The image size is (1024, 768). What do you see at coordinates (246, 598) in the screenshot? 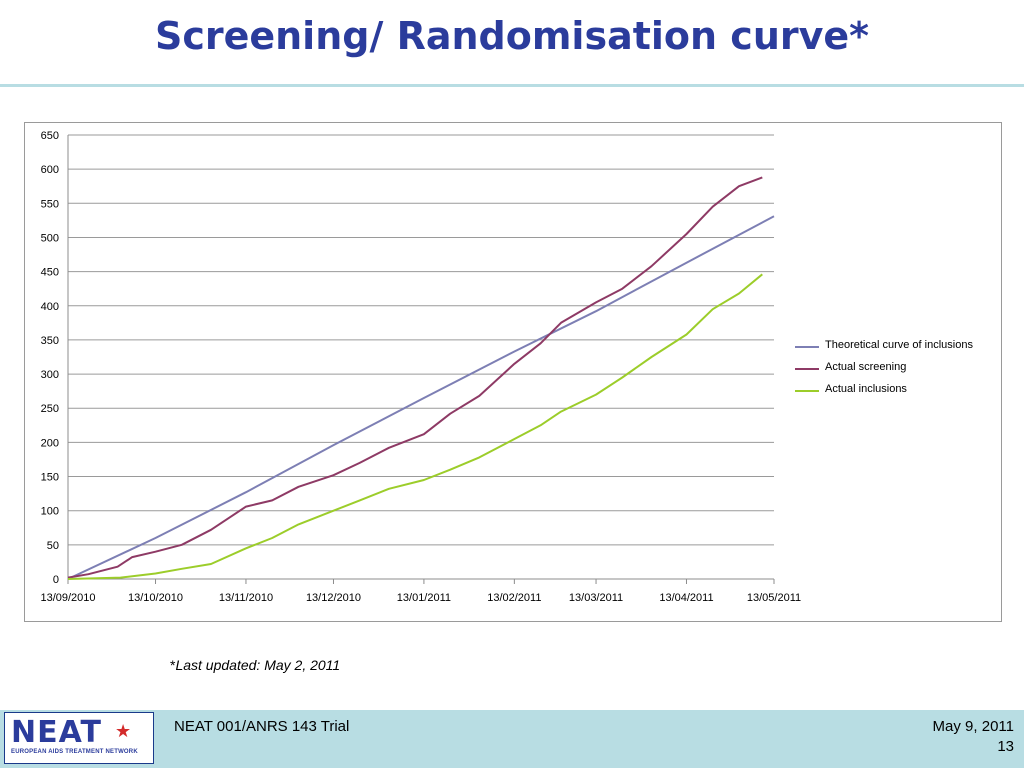
I see `x-tick-label: 13/11/2010` at bounding box center [246, 598].